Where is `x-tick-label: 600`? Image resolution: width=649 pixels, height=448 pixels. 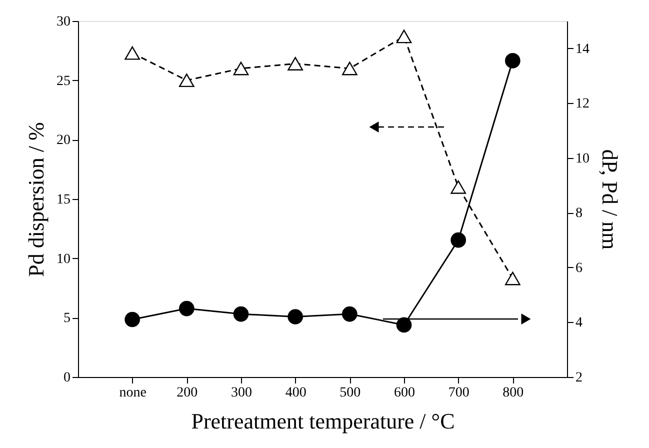
x-tick-label: 600 is located at coordinates (404, 393).